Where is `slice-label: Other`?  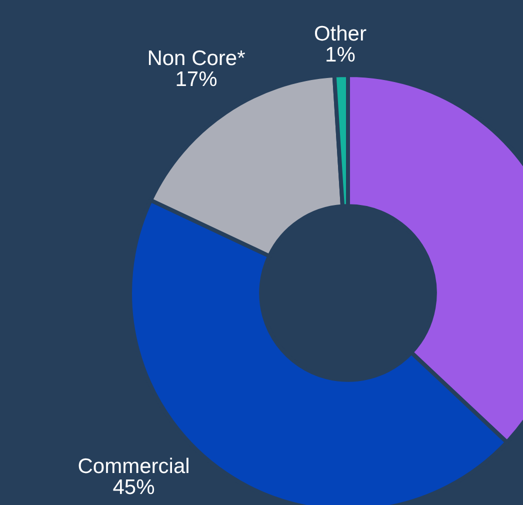
slice-label: Other is located at coordinates (340, 34).